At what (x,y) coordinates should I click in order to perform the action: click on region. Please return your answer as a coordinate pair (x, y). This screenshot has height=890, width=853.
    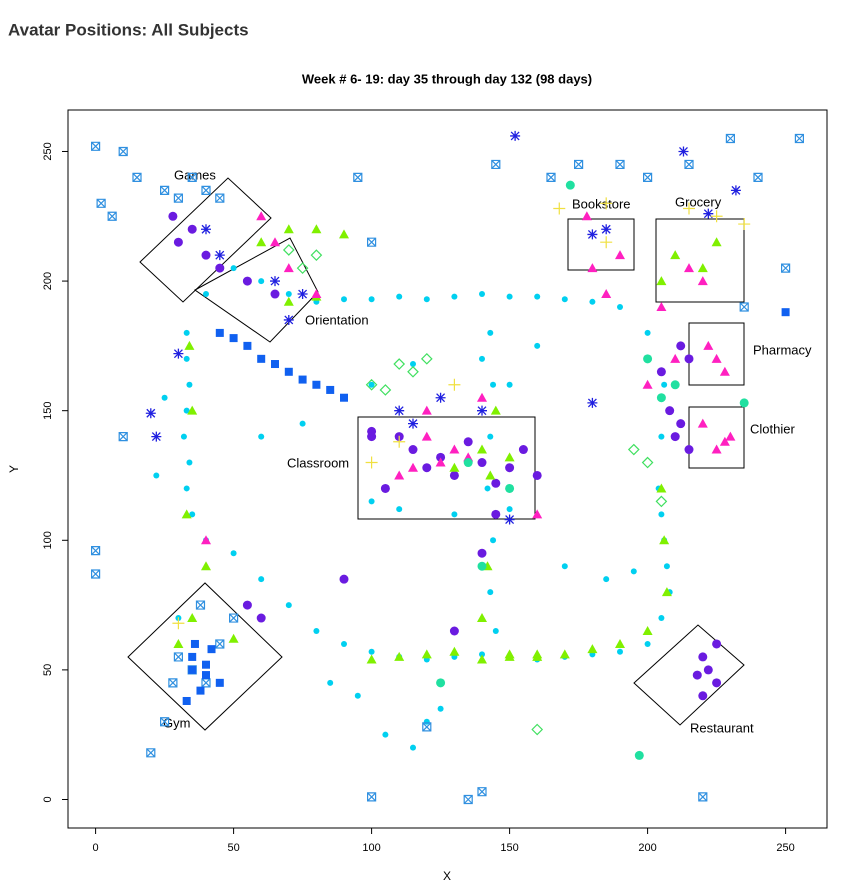
    Looking at the image, I should click on (700, 260).